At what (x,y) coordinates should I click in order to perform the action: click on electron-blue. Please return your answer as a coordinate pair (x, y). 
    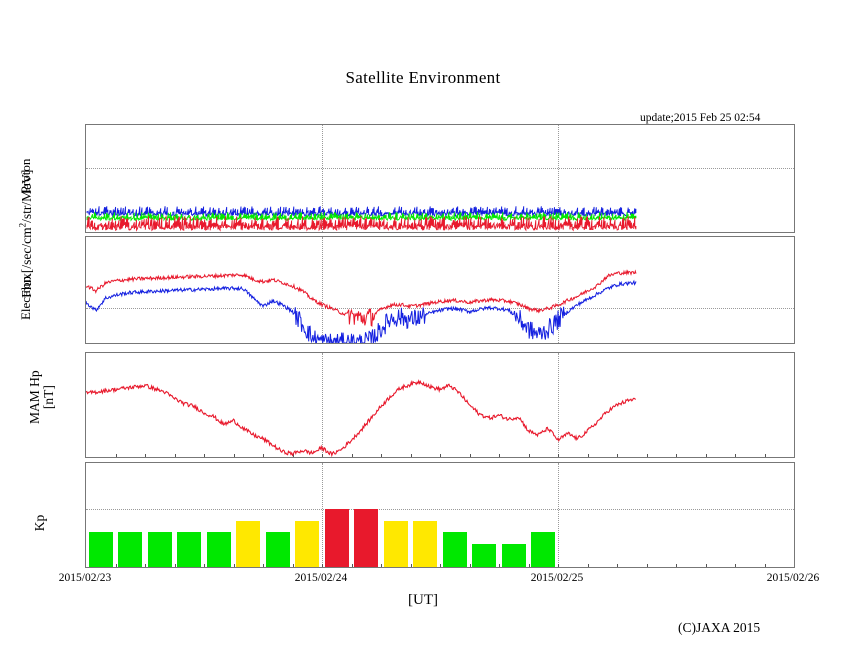
    Looking at the image, I should click on (361, 311).